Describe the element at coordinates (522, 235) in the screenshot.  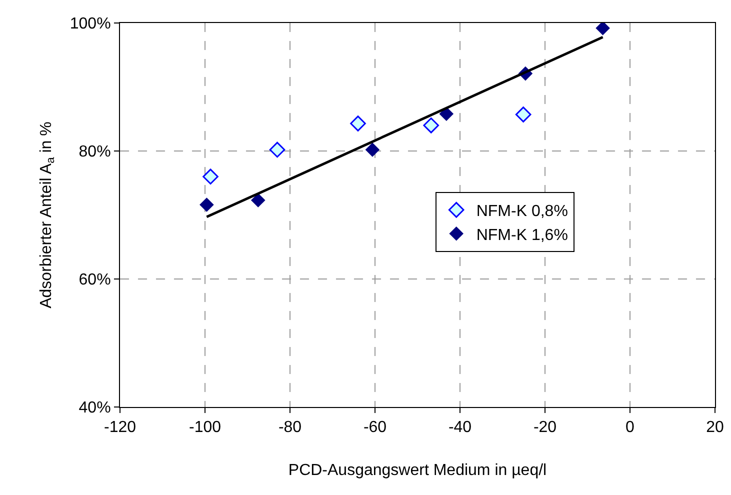
I see `legend-label: NFM-K 1,6%` at that location.